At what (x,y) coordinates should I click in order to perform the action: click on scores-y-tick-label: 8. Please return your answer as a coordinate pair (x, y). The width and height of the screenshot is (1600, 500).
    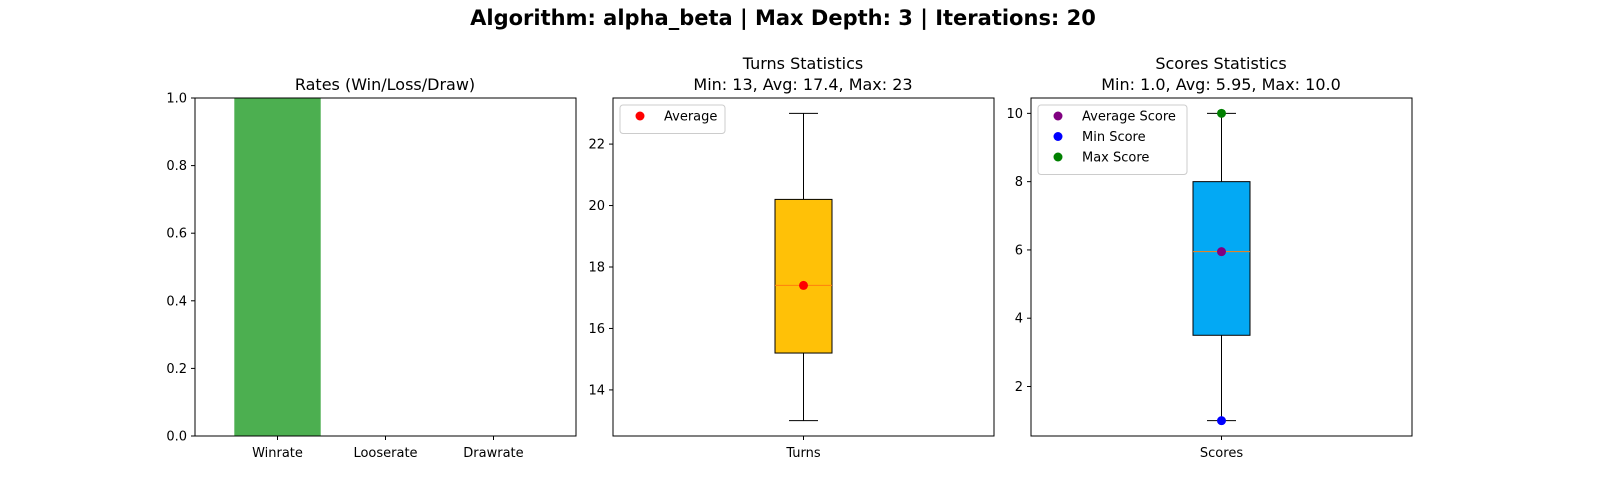
    Looking at the image, I should click on (1019, 182).